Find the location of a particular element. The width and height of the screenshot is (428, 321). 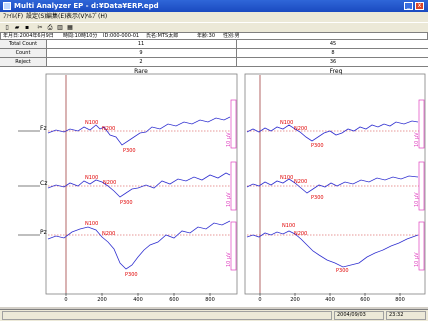

rare-value: 11 is located at coordinates (141, 44).